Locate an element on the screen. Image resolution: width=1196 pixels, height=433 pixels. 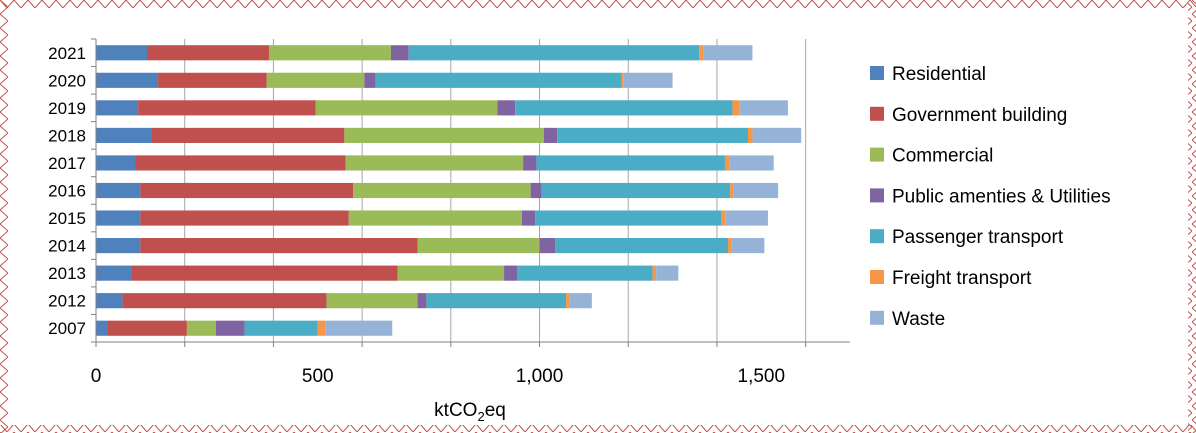
border-left is located at coordinates (4, 216).